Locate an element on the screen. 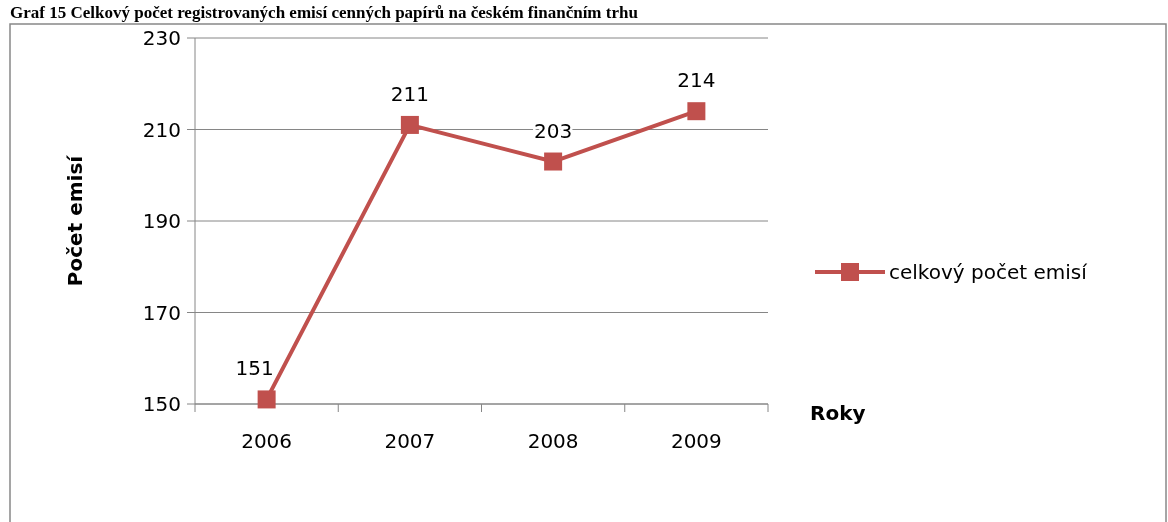 Image resolution: width=1168 pixels, height=522 pixels. chart-title: Graf 15 Celkový počet registrovaných emisí cenných papírů na českém finančním trhu is located at coordinates (324, 12).